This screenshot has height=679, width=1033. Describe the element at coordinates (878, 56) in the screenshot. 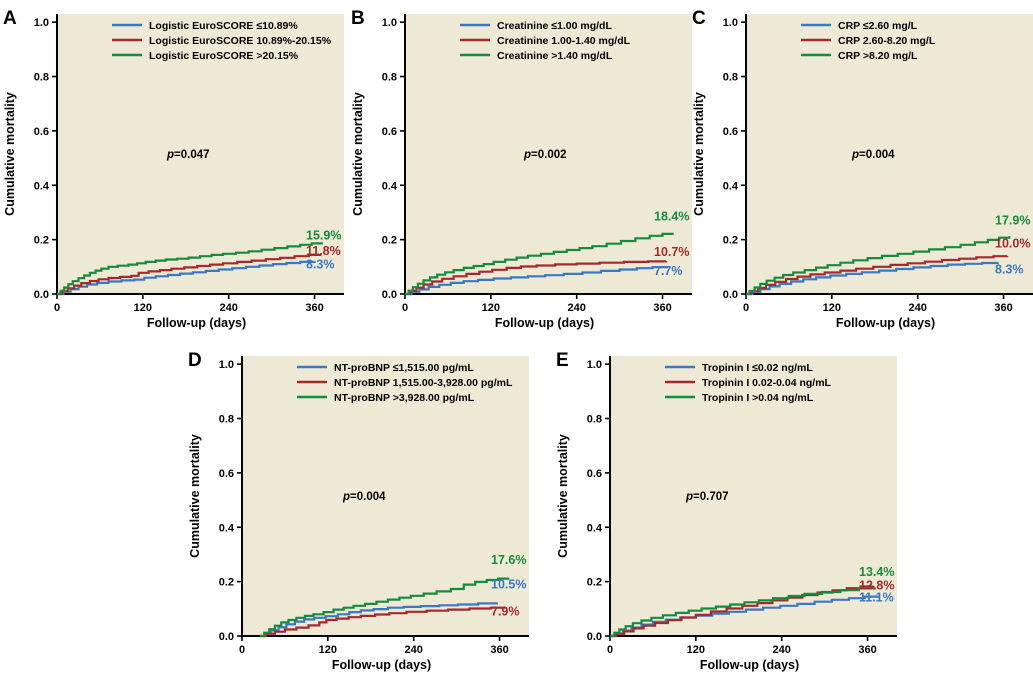

I see `legend-label: CRP >8.20 mg/L` at that location.